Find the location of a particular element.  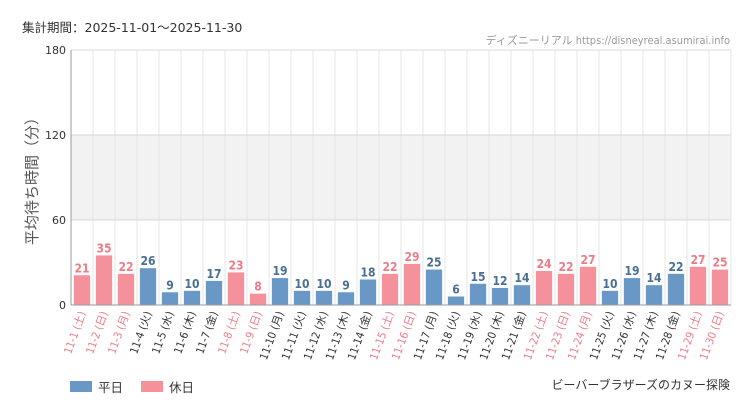

bar-value-label: 21 is located at coordinates (81, 268).